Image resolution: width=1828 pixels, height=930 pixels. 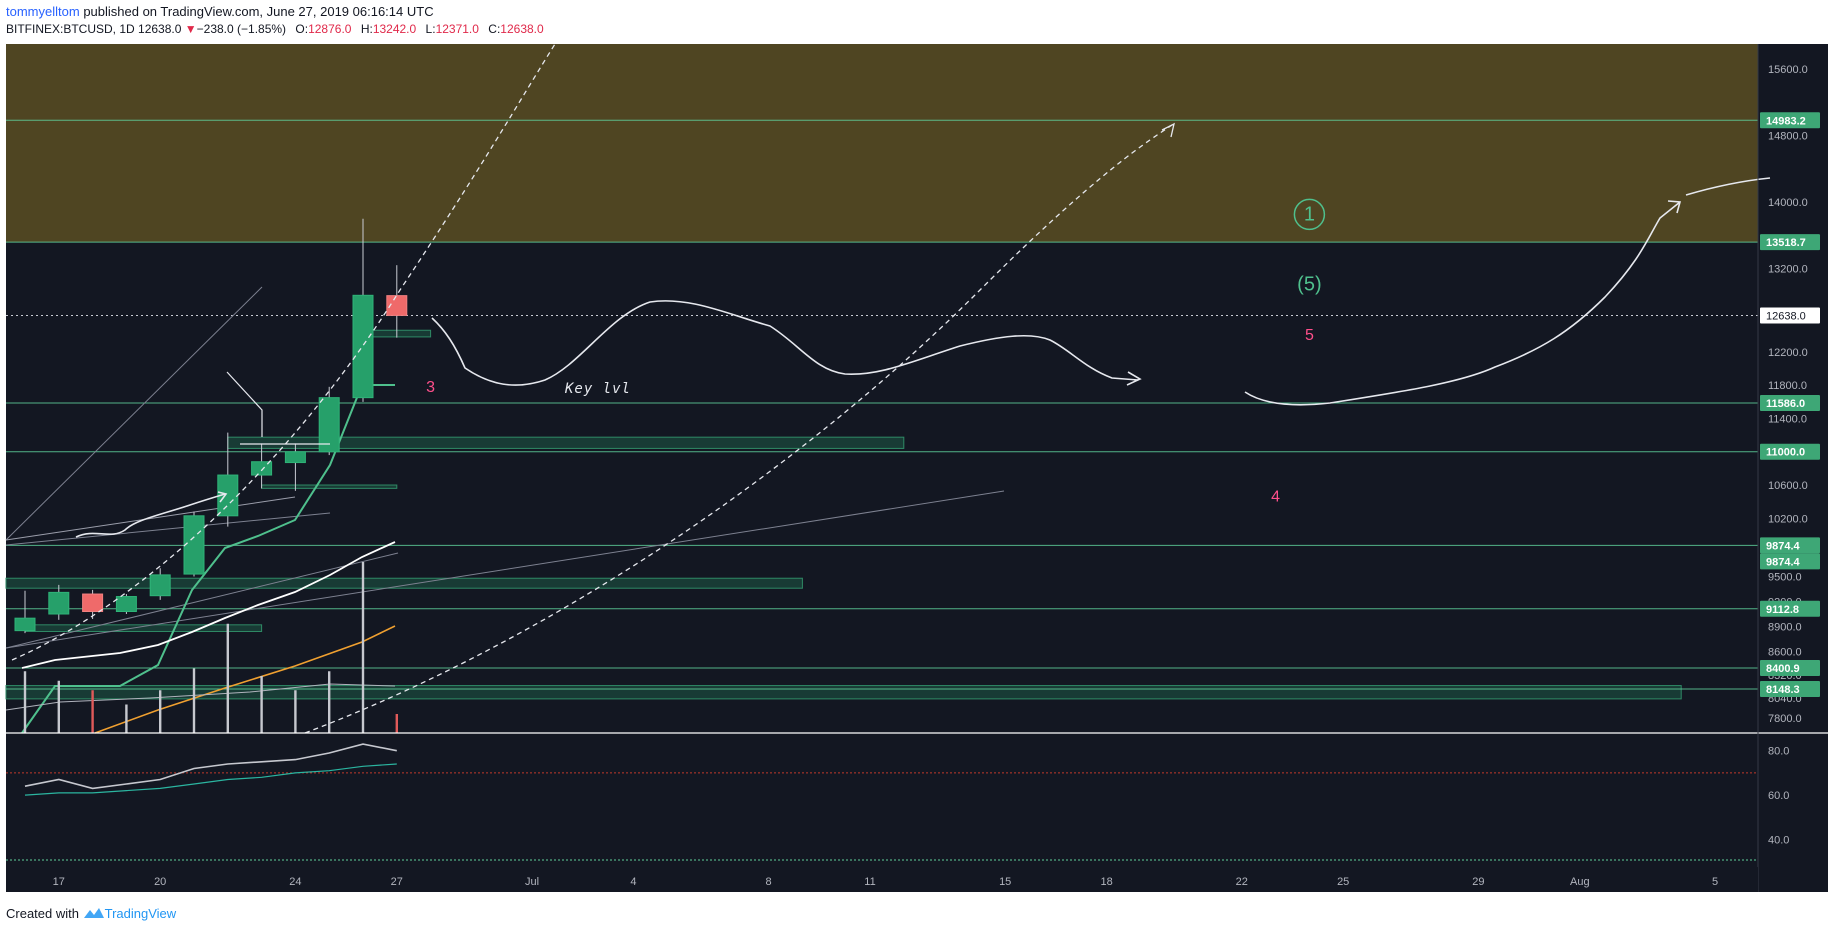 What do you see at coordinates (1788, 270) in the screenshot?
I see `price-tick-label: 13200.0` at bounding box center [1788, 270].